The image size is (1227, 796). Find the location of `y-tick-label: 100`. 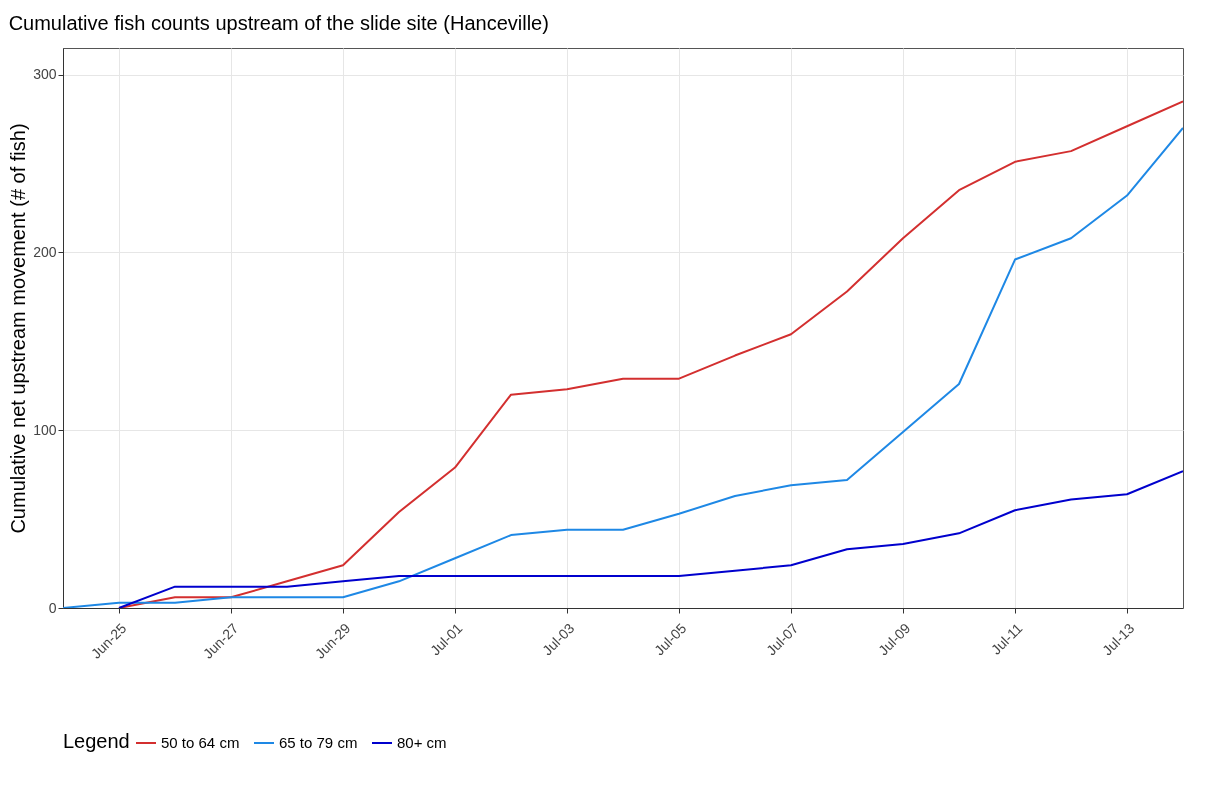

y-tick-label: 100 is located at coordinates (45, 429).